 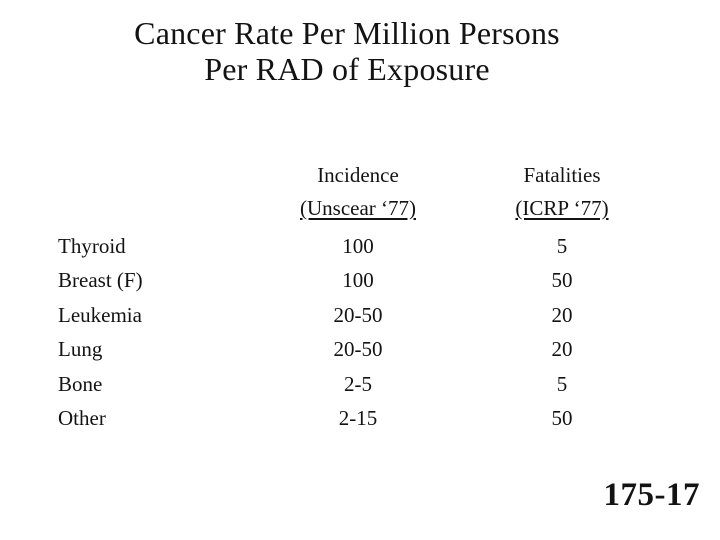 What do you see at coordinates (651, 495) in the screenshot?
I see `page-number: 175-17` at bounding box center [651, 495].